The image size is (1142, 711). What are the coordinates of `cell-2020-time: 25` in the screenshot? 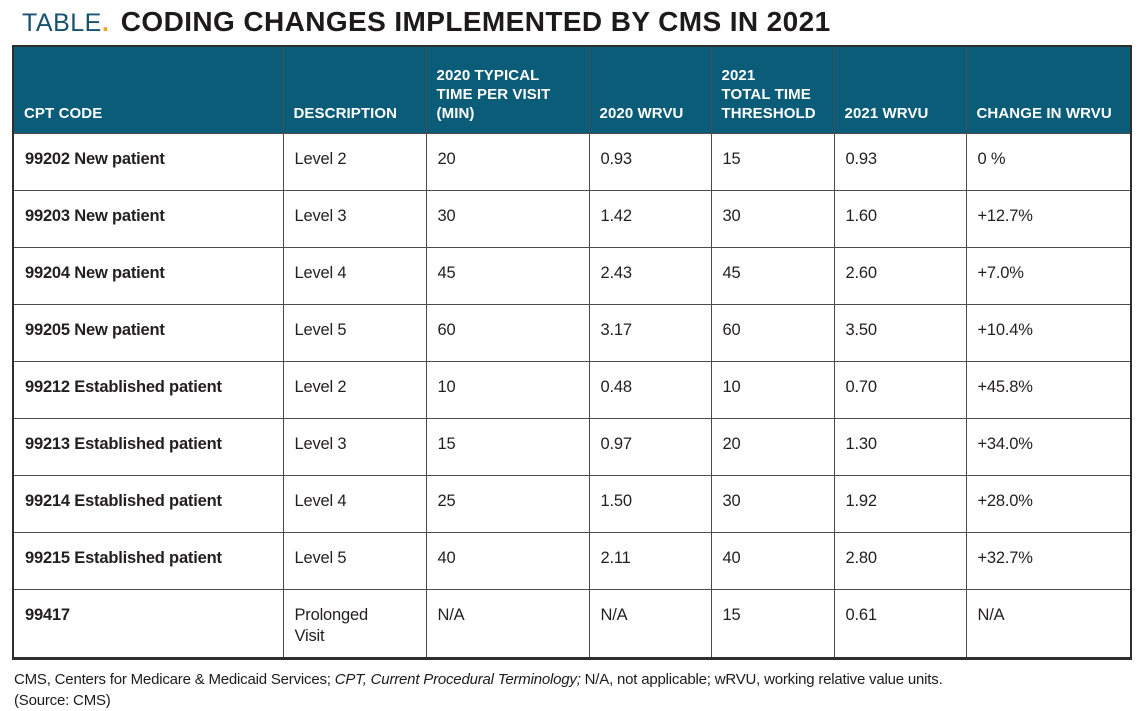 It's located at (507, 503).